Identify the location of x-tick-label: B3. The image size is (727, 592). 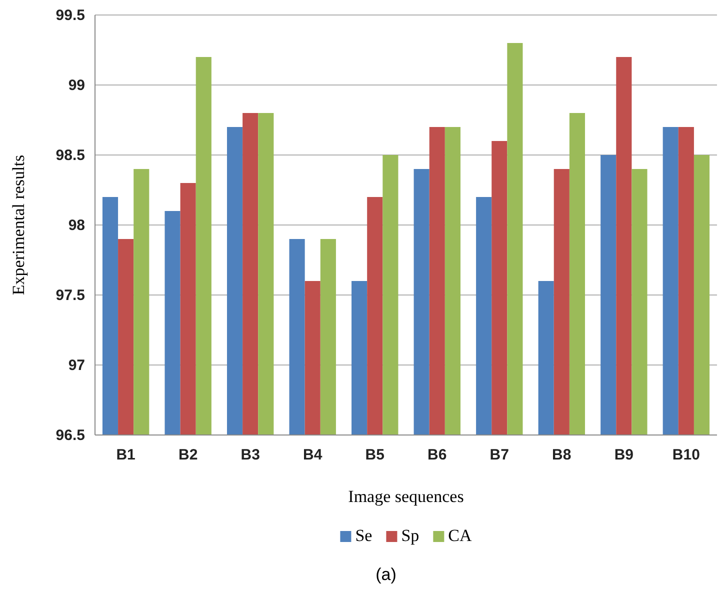
(250, 455).